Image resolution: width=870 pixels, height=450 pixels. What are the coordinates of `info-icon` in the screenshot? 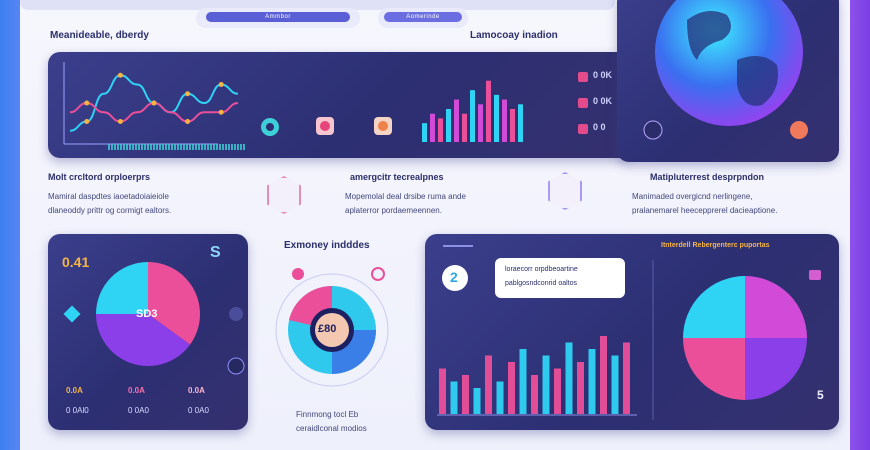 It's located at (236, 366).